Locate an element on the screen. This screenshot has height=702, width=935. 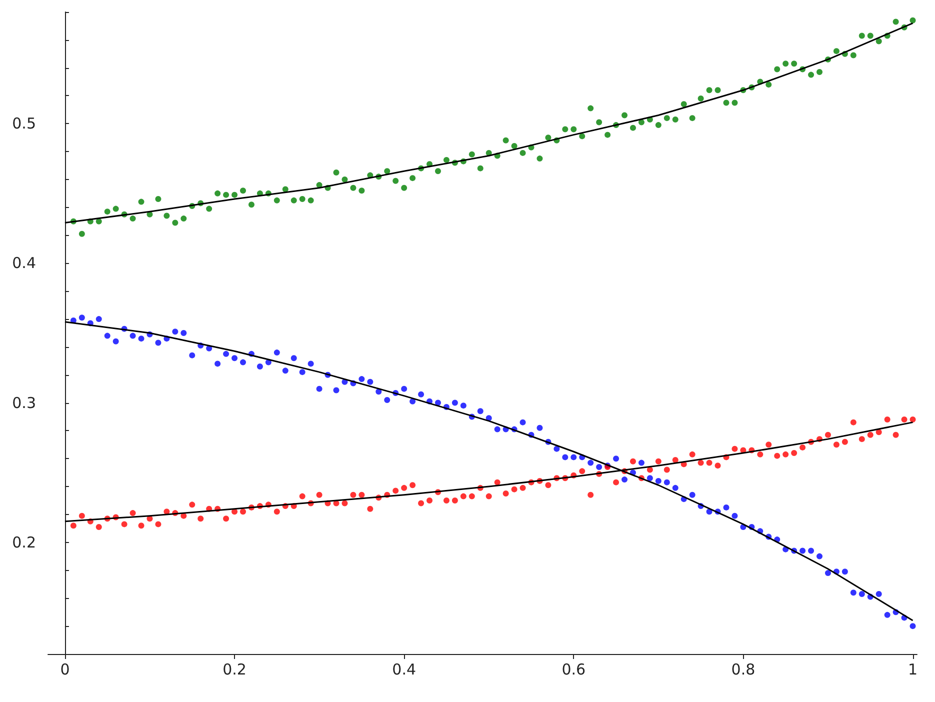
x-tick-label: 1 is located at coordinates (913, 669).